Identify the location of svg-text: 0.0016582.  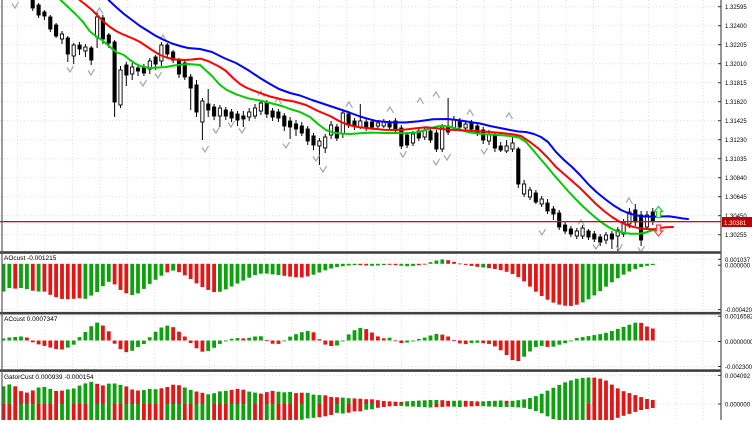
(738, 318).